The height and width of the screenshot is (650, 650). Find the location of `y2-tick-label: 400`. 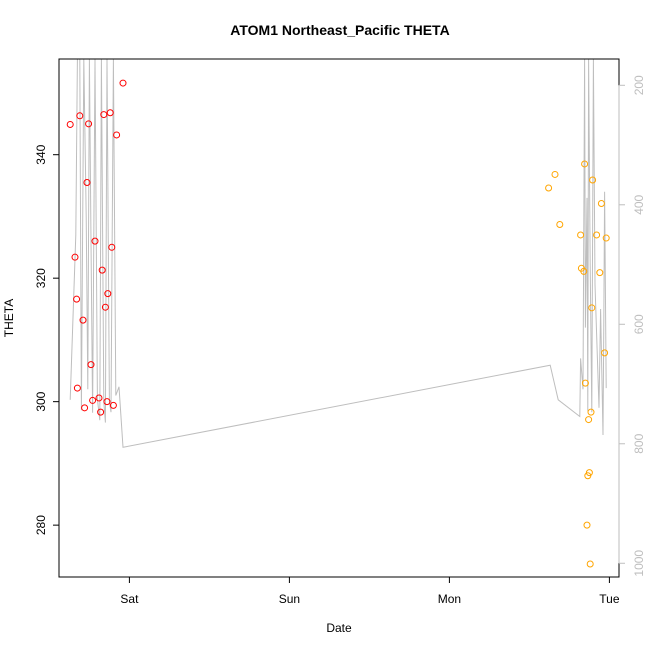

y2-tick-label: 400 is located at coordinates (639, 204).